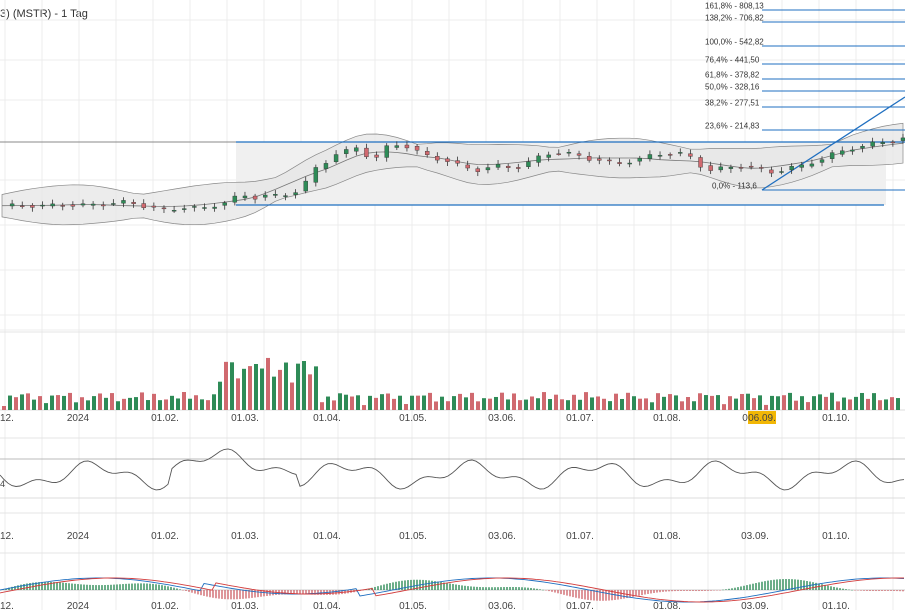 The width and height of the screenshot is (905, 613). I want to click on x-tick-label: 01.07., so click(580, 536).